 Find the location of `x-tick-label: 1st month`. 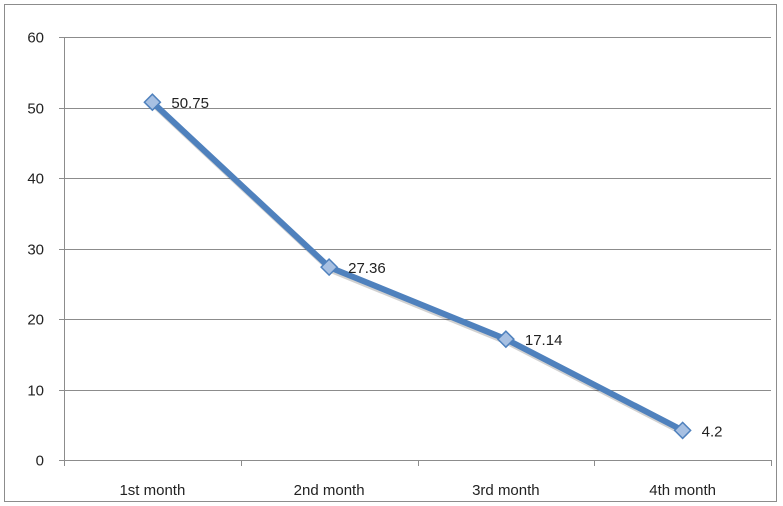

x-tick-label: 1st month is located at coordinates (152, 490).